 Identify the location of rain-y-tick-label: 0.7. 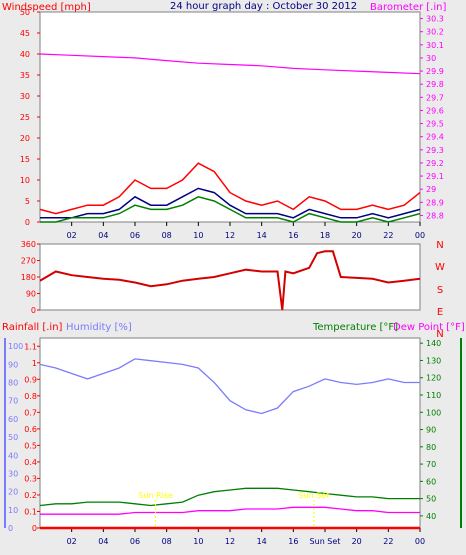
(30, 412).